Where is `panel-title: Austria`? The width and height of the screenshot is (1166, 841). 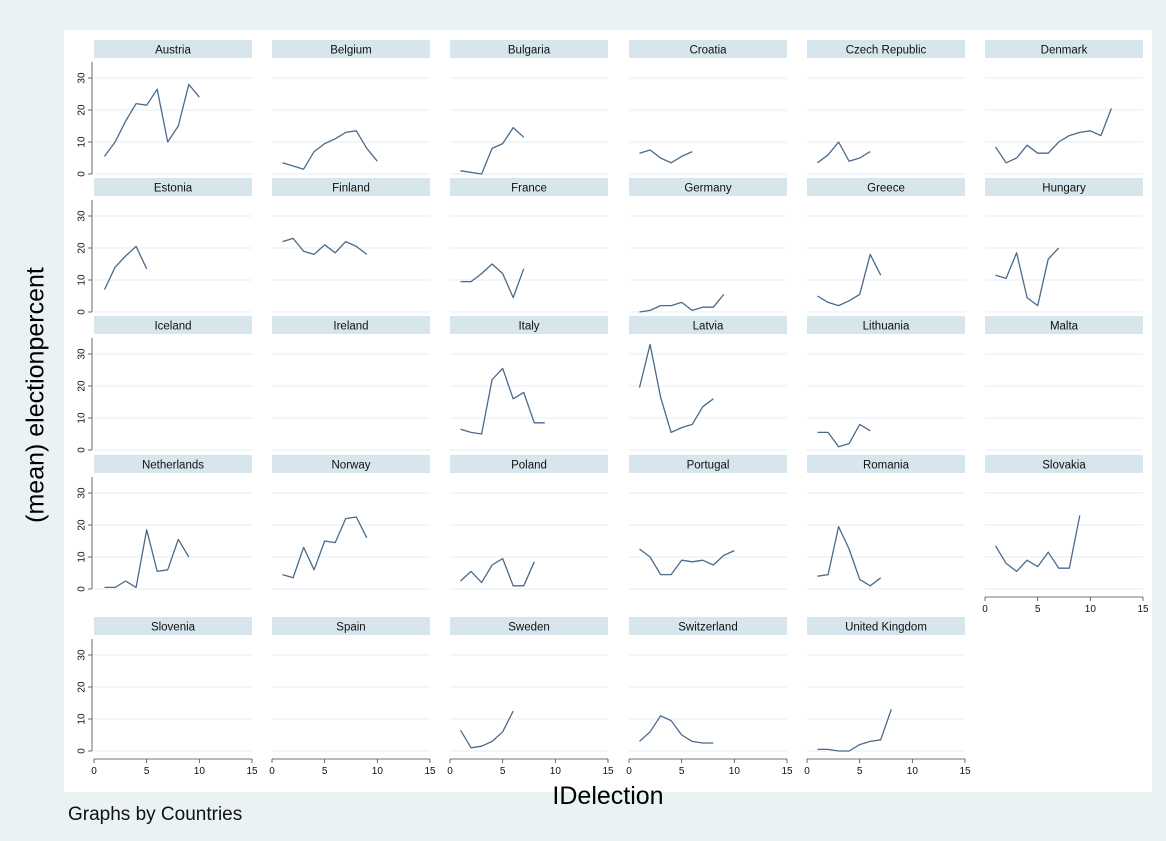 panel-title: Austria is located at coordinates (173, 51).